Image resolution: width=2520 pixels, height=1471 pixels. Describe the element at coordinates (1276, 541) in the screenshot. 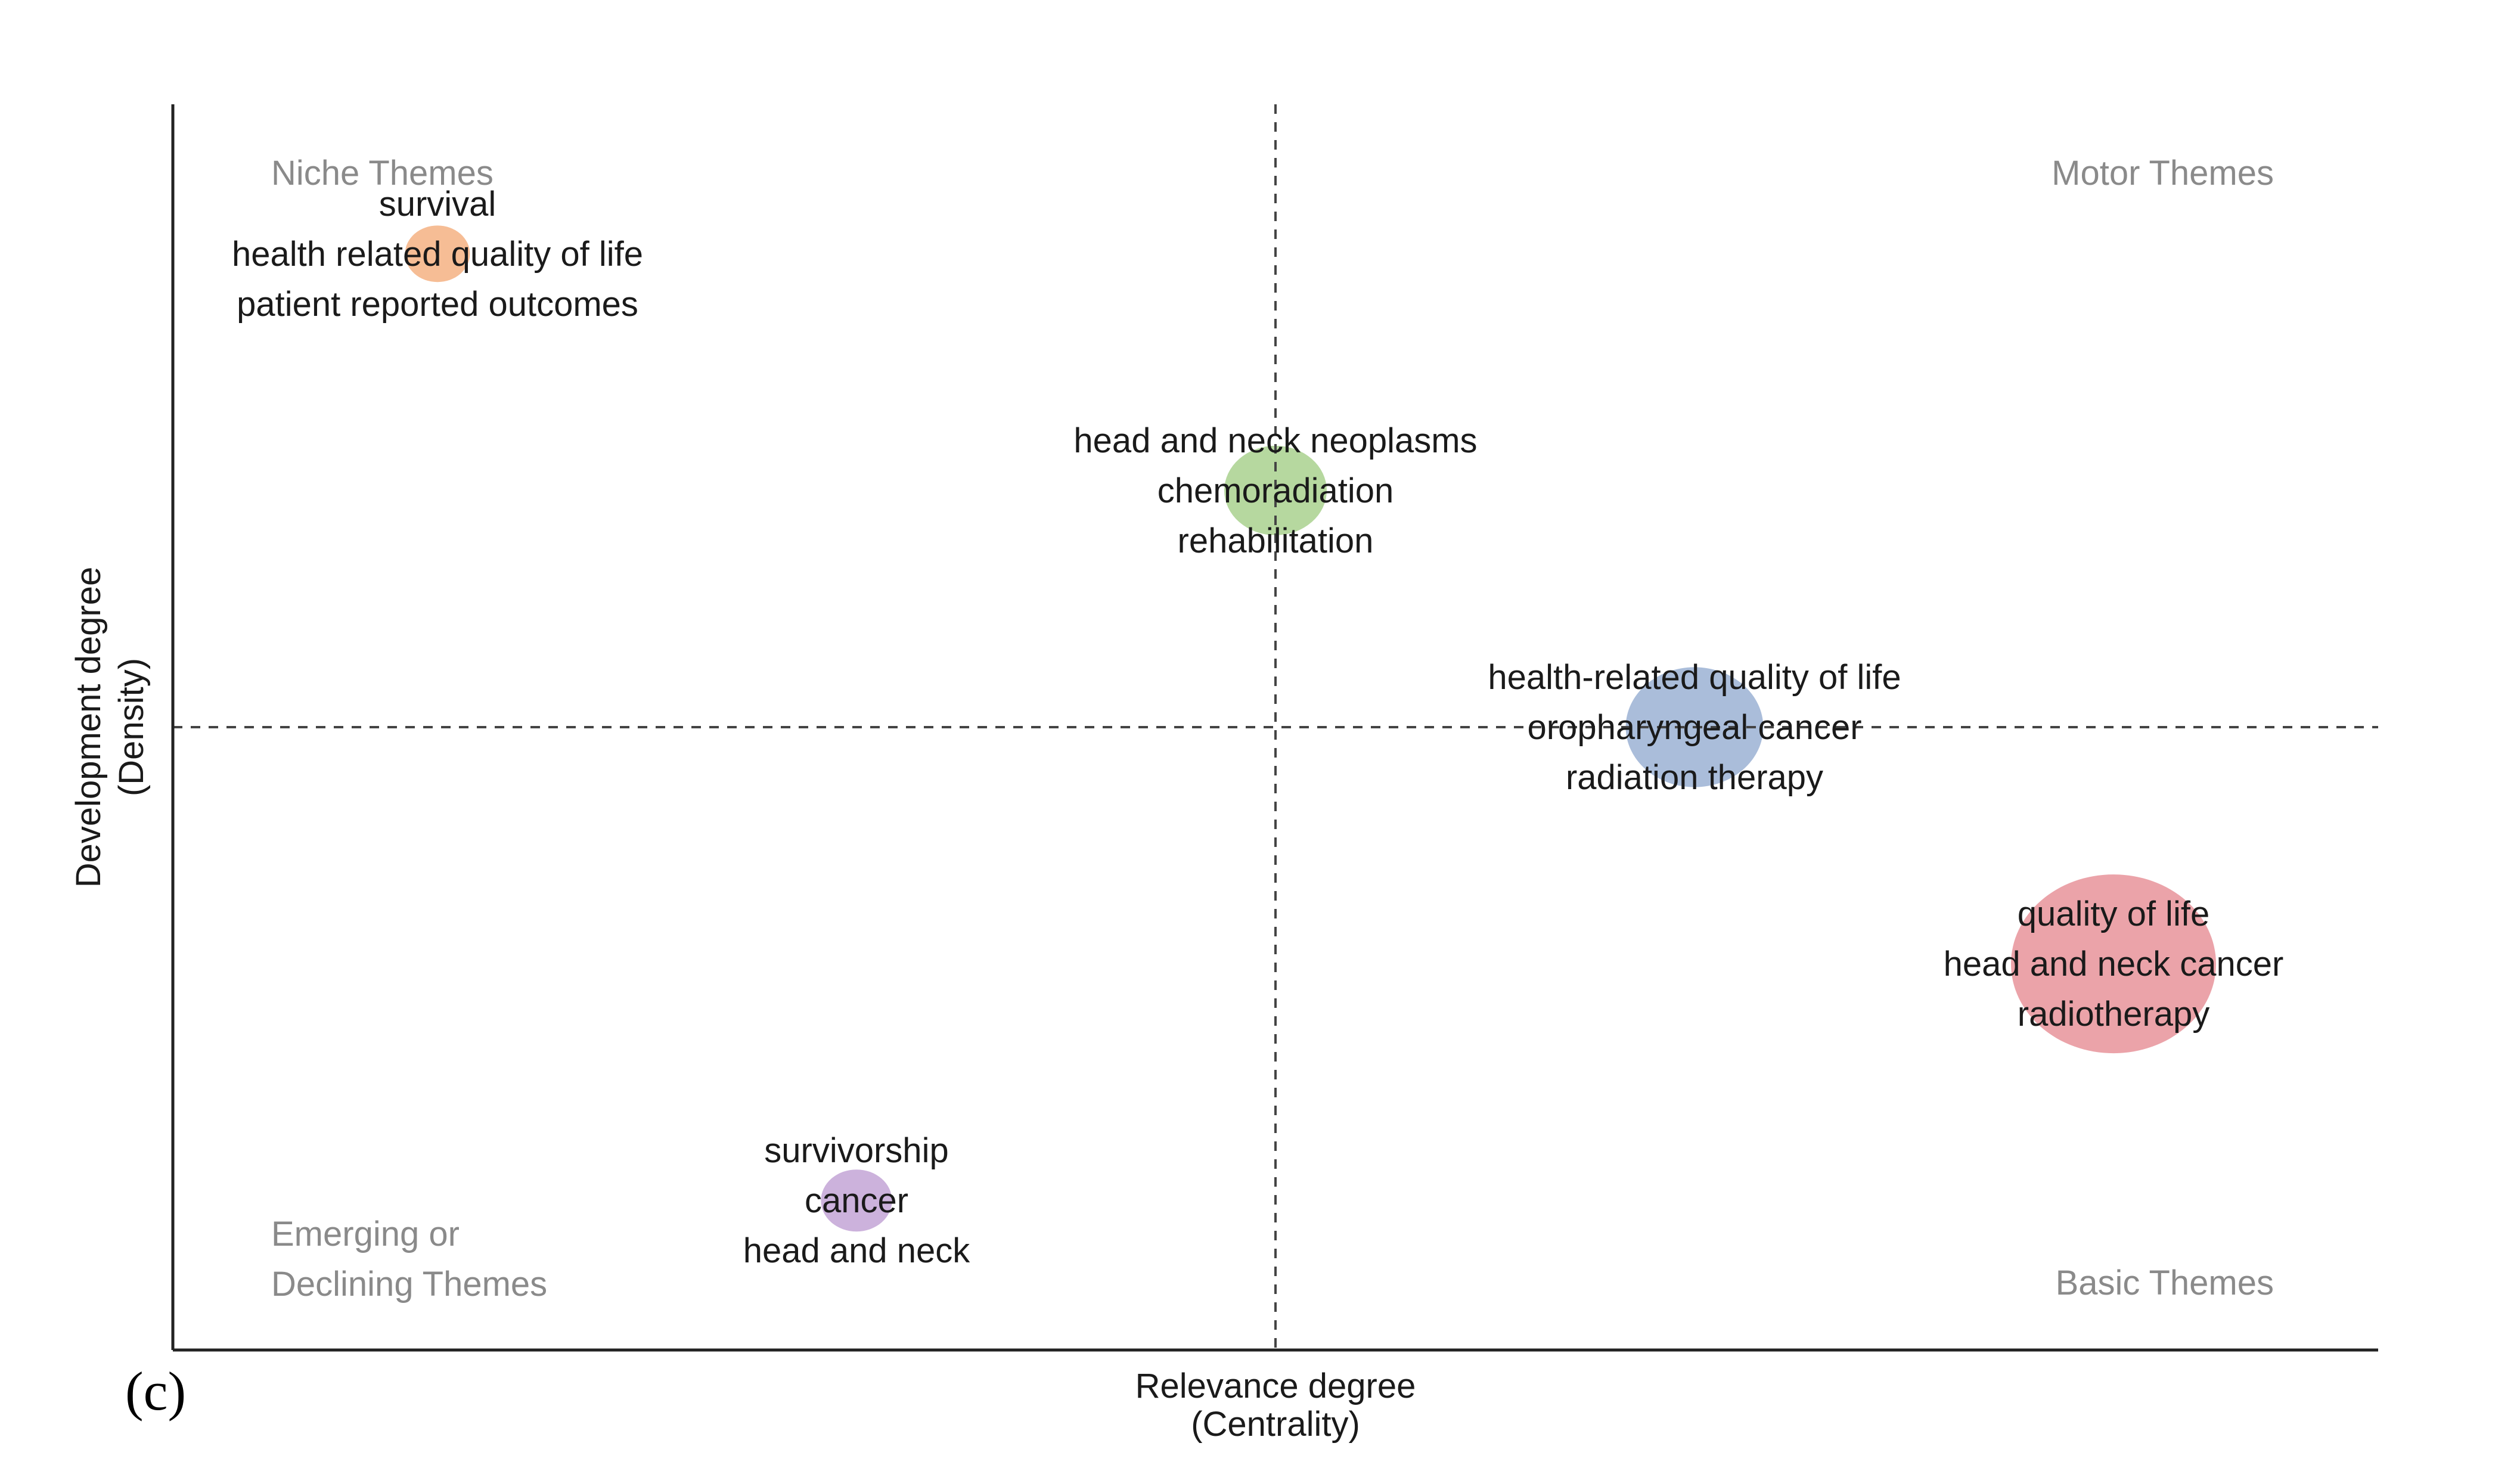

I see `cluster-term-label: rehabilitation` at that location.